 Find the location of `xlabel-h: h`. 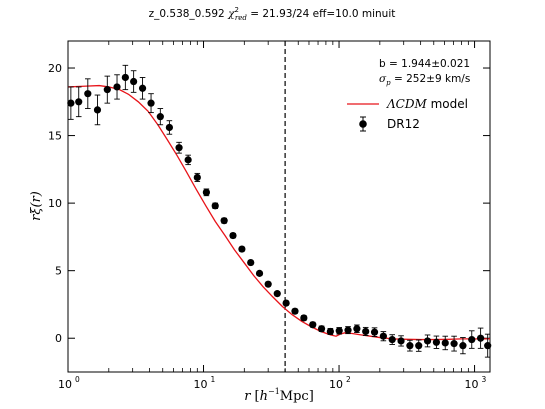

xlabel-h: h is located at coordinates (264, 396).